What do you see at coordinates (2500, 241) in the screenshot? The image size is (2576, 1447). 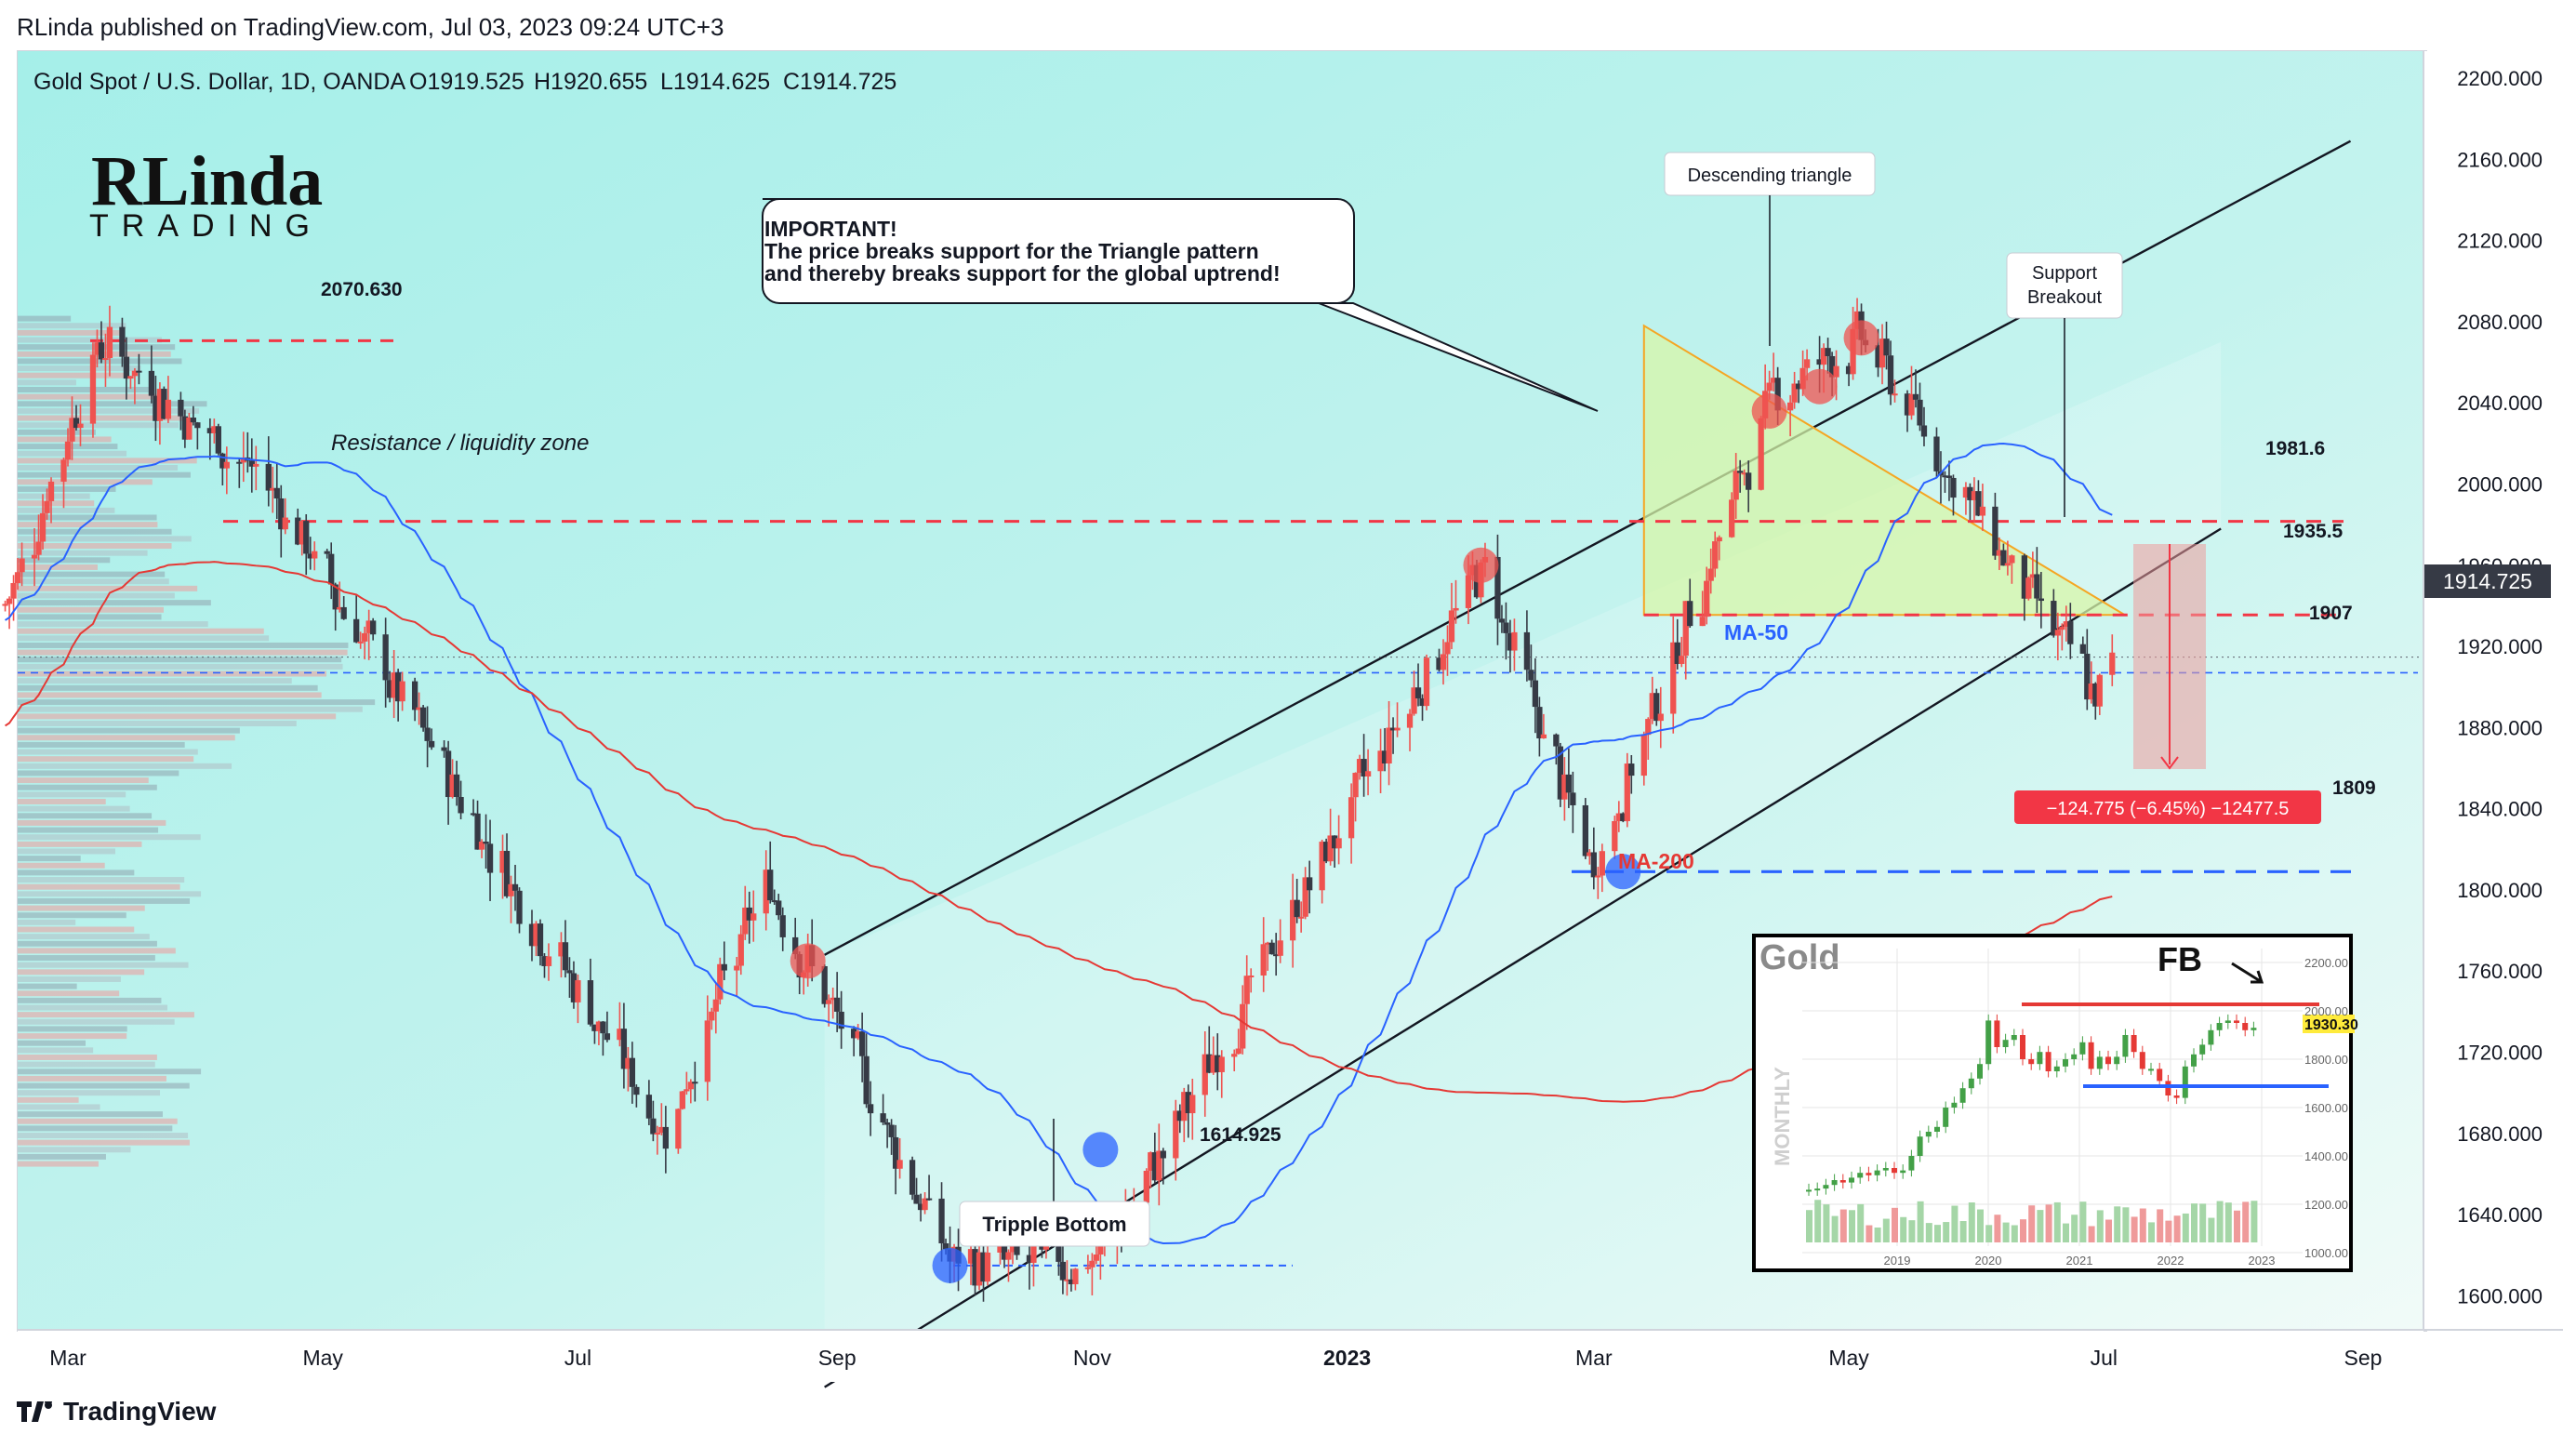 I see `y-tick-label: 2120.000` at bounding box center [2500, 241].